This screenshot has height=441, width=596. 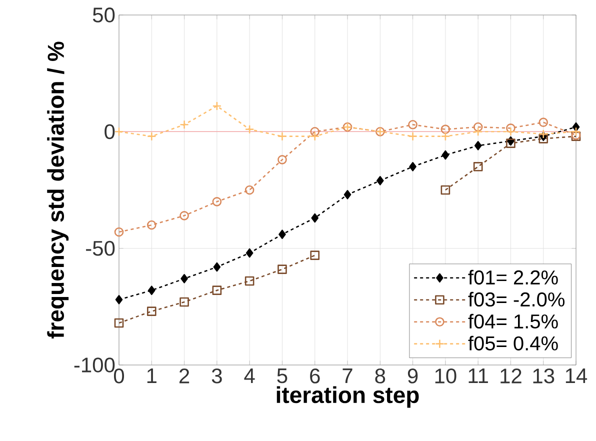 I want to click on y-tick-label: -100, so click(x=94, y=365).